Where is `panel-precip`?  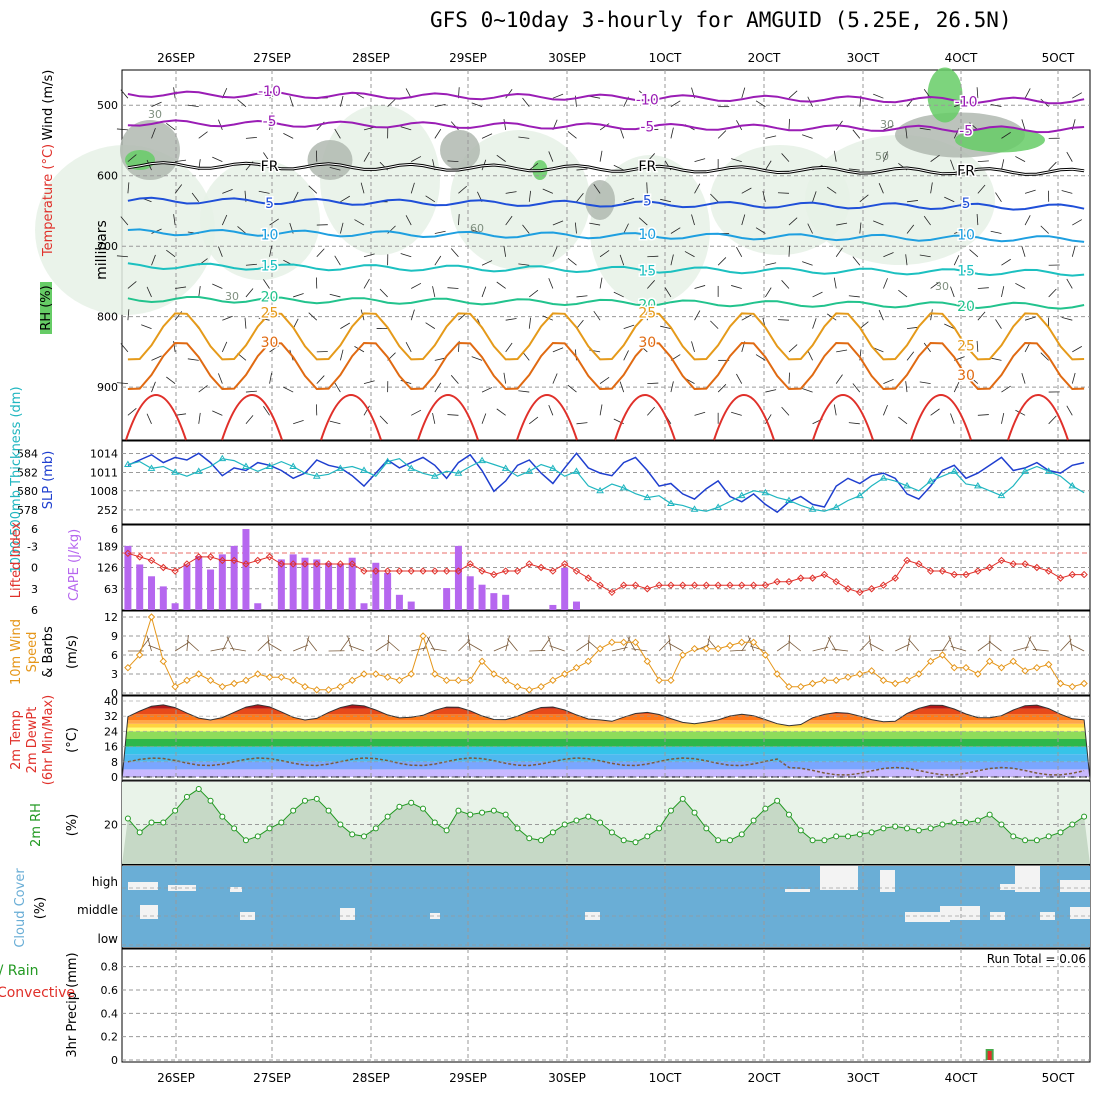
panel-precip is located at coordinates (606, 1005).